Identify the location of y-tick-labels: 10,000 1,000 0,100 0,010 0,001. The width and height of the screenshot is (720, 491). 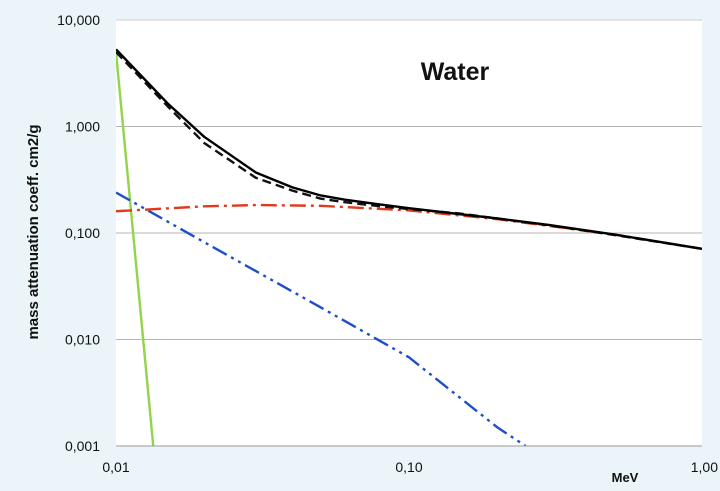
(78, 233).